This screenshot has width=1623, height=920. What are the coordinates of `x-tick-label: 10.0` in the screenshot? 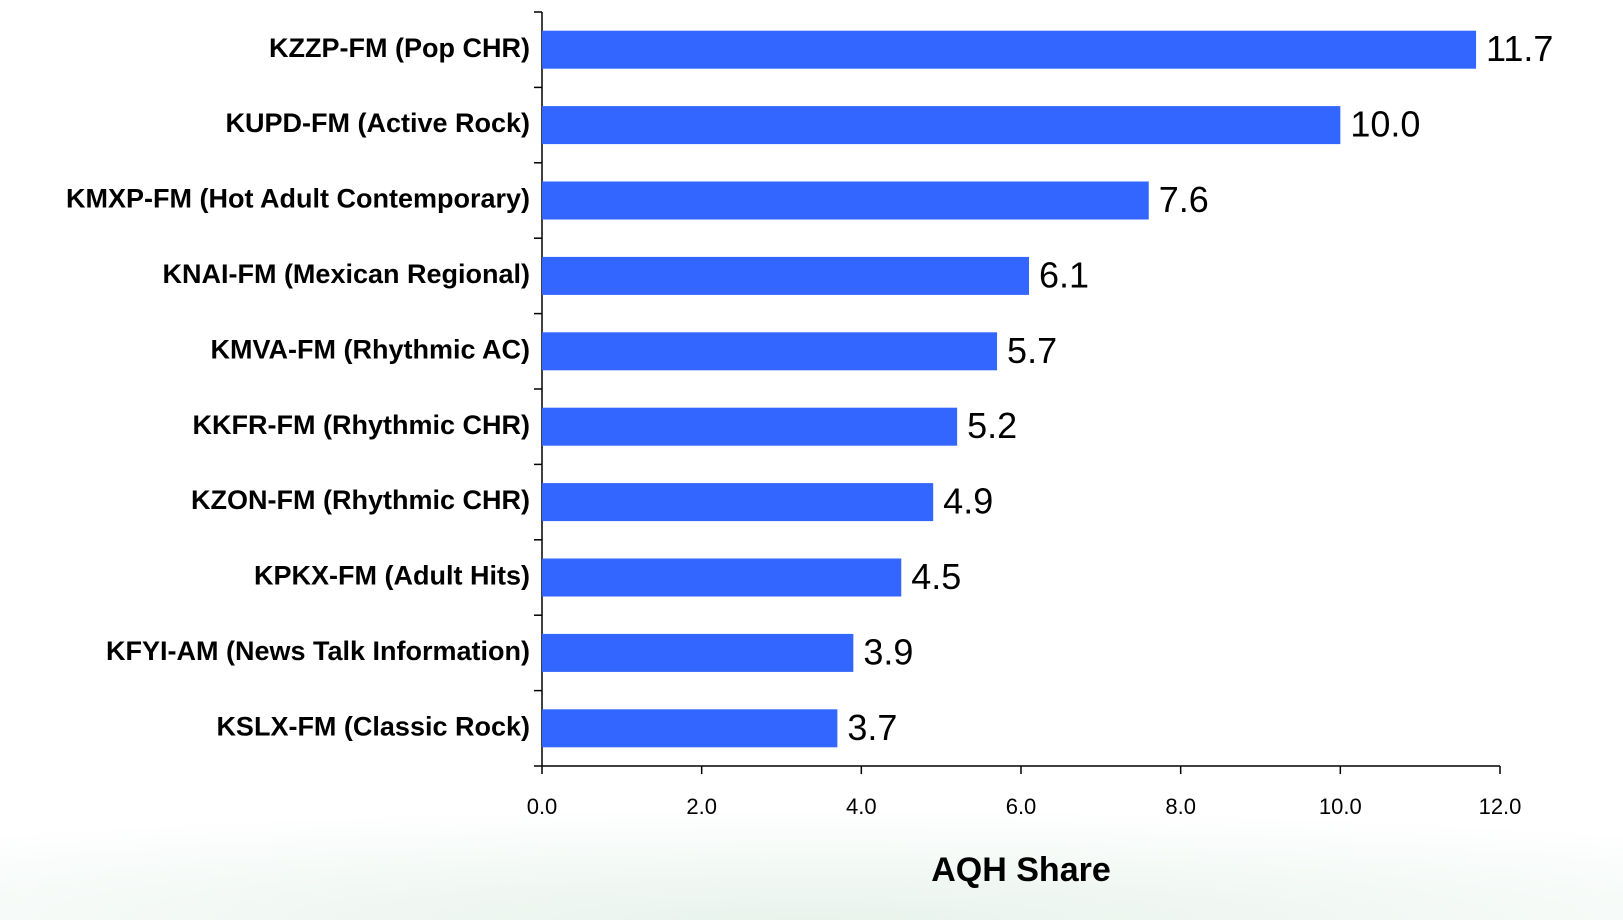 It's located at (1340, 806).